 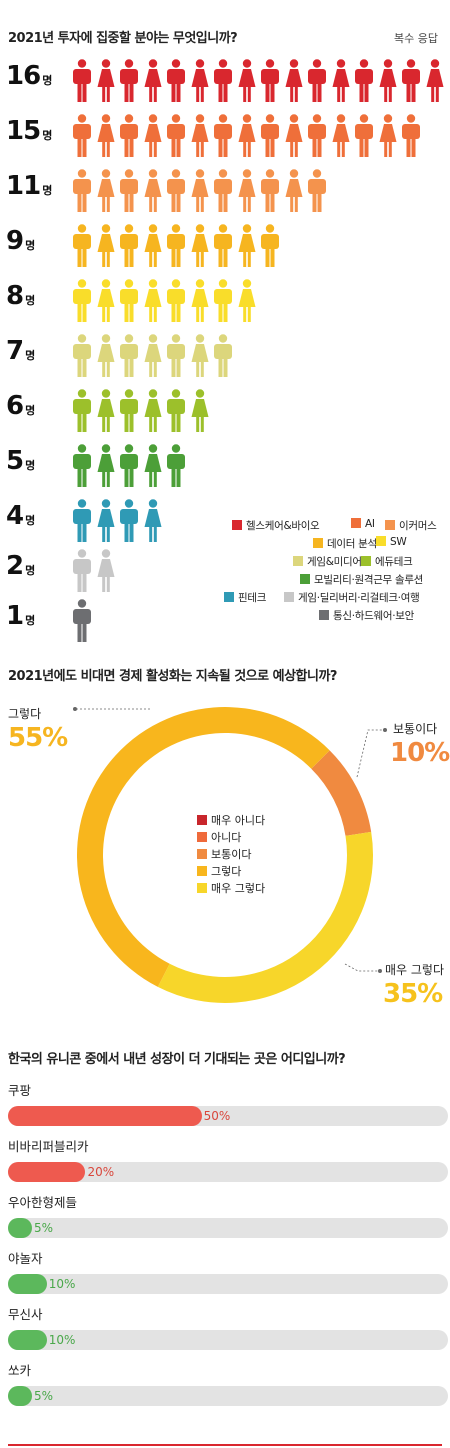 What do you see at coordinates (225, 1445) in the screenshot?
I see `bottom-rule` at bounding box center [225, 1445].